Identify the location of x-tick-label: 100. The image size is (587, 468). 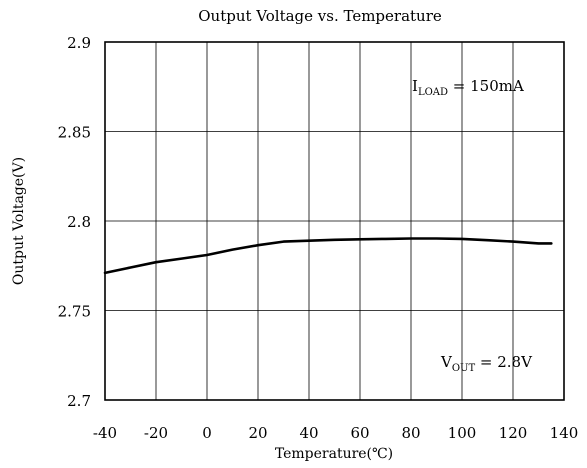
(462, 433).